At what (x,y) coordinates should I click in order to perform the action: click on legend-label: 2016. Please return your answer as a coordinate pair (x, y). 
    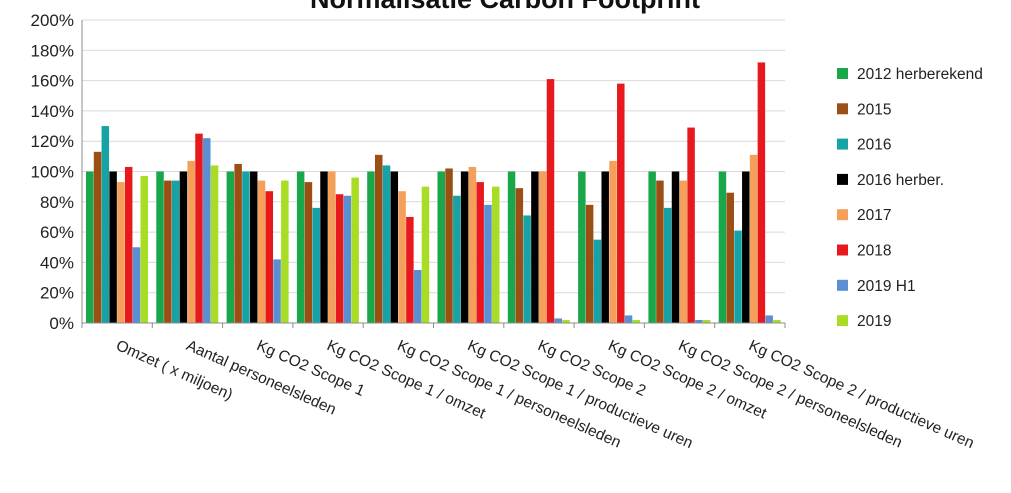
    Looking at the image, I should click on (874, 145).